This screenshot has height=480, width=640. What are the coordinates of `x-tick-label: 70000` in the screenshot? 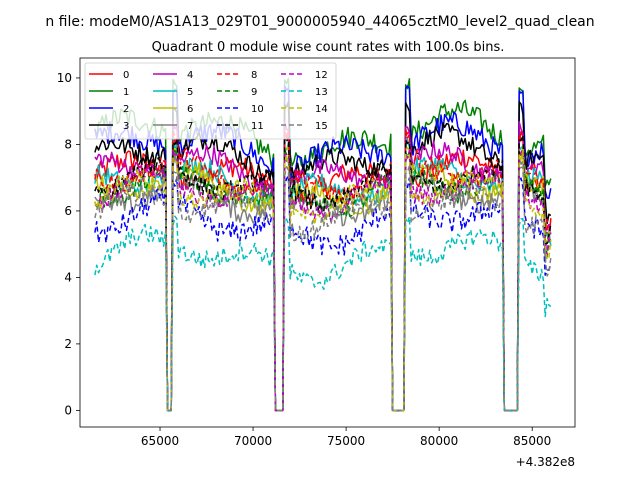 It's located at (253, 441).